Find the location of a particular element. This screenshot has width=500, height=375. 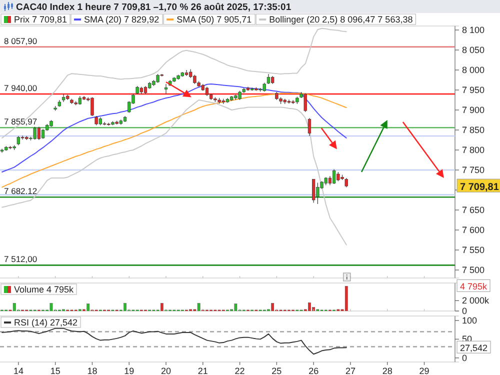

text: 7 709,81 is located at coordinates (480, 188).